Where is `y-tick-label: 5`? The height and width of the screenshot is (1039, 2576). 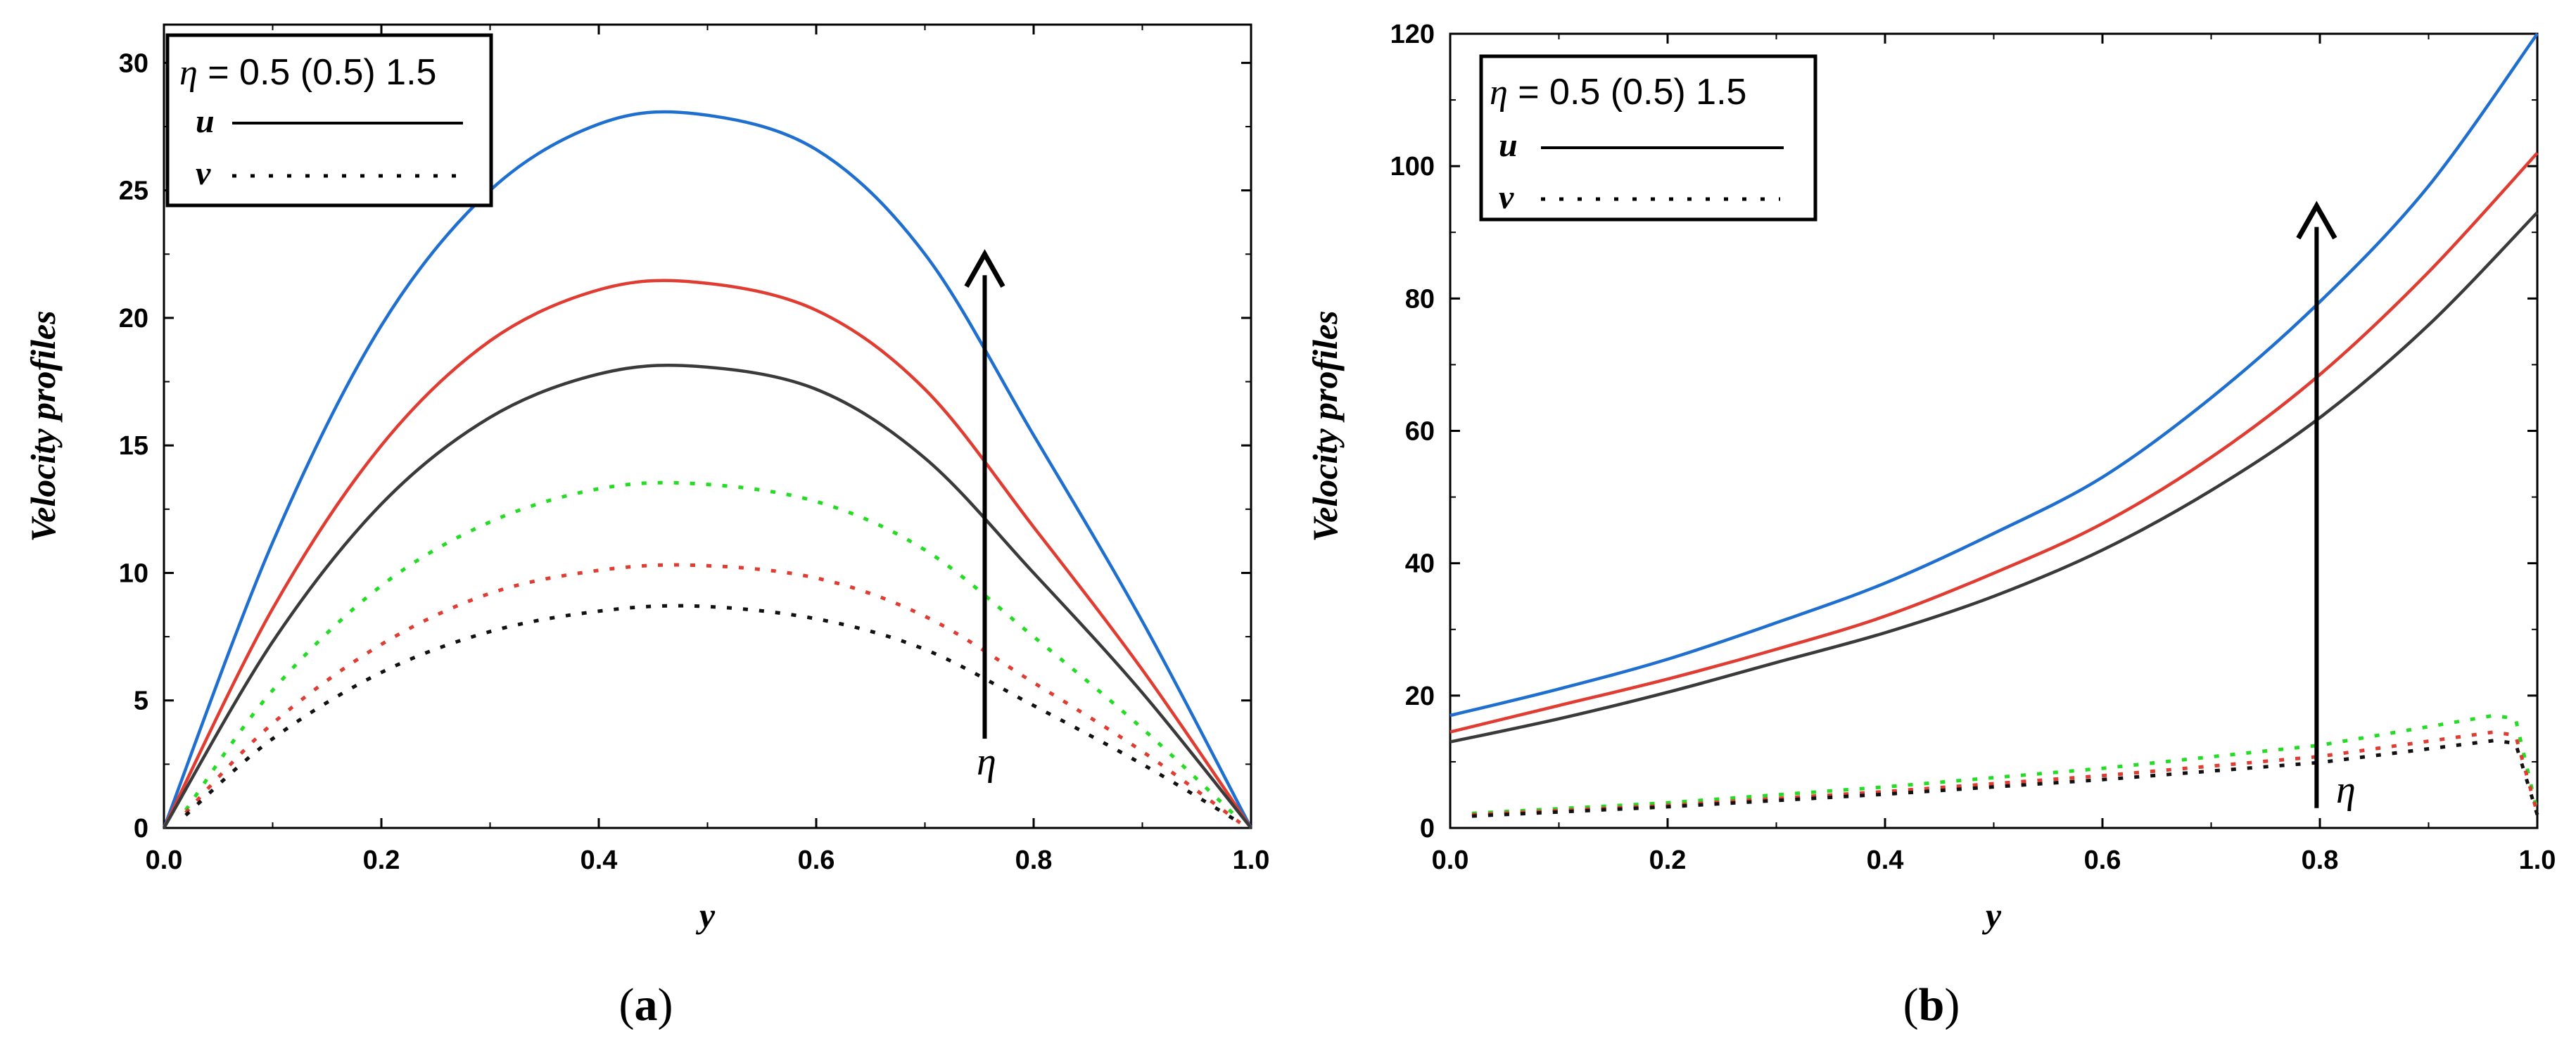
y-tick-label: 5 is located at coordinates (141, 701).